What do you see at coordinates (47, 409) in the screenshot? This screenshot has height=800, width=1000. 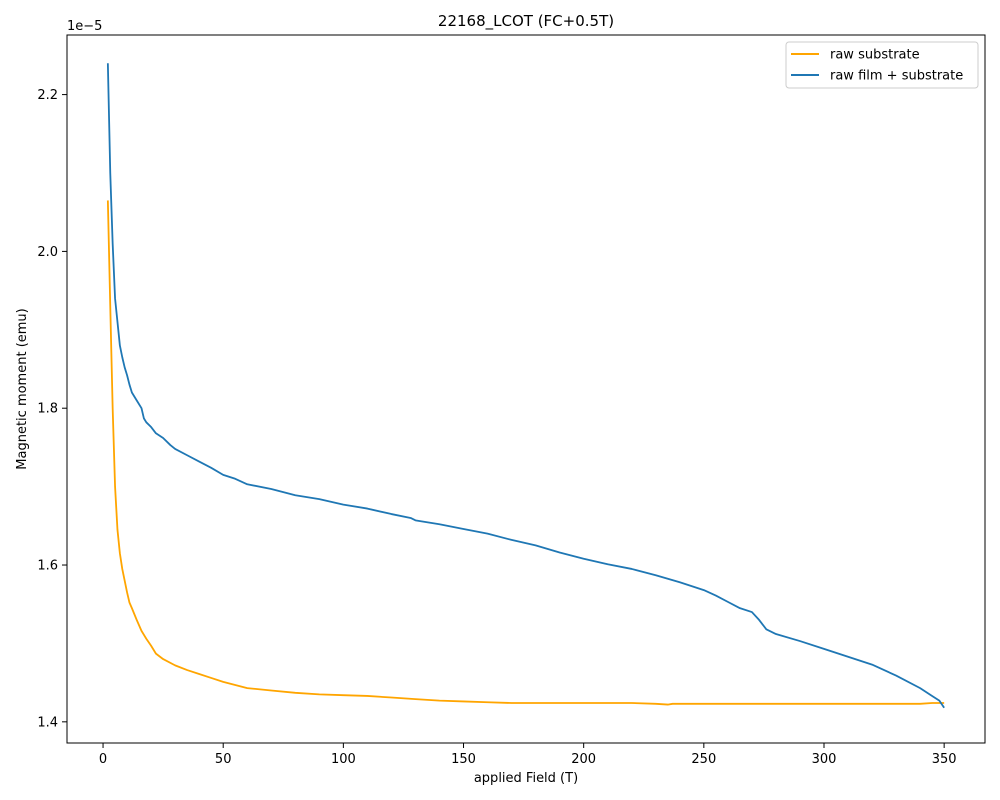 I see `y-tick-label: 1.8` at bounding box center [47, 409].